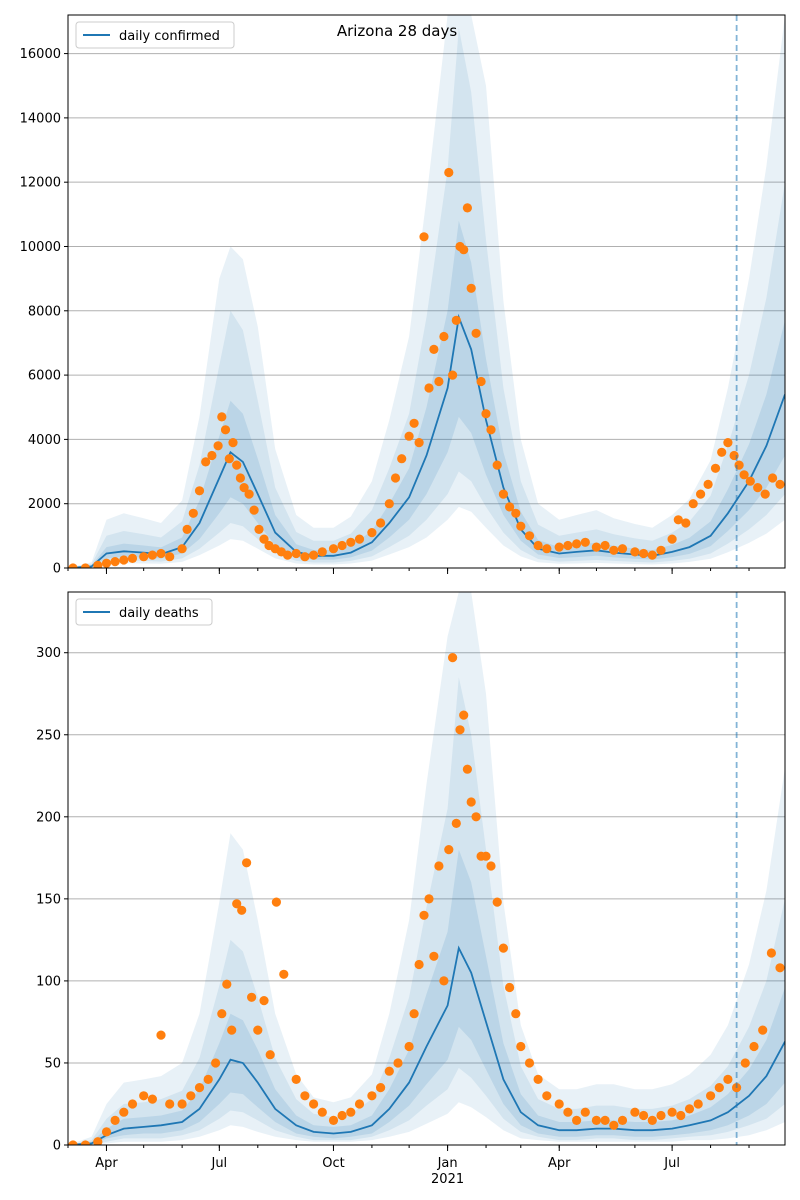 This screenshot has height=1200, width=800. What do you see at coordinates (48, 653) in the screenshot?
I see `y-tick-label: 300` at bounding box center [48, 653].